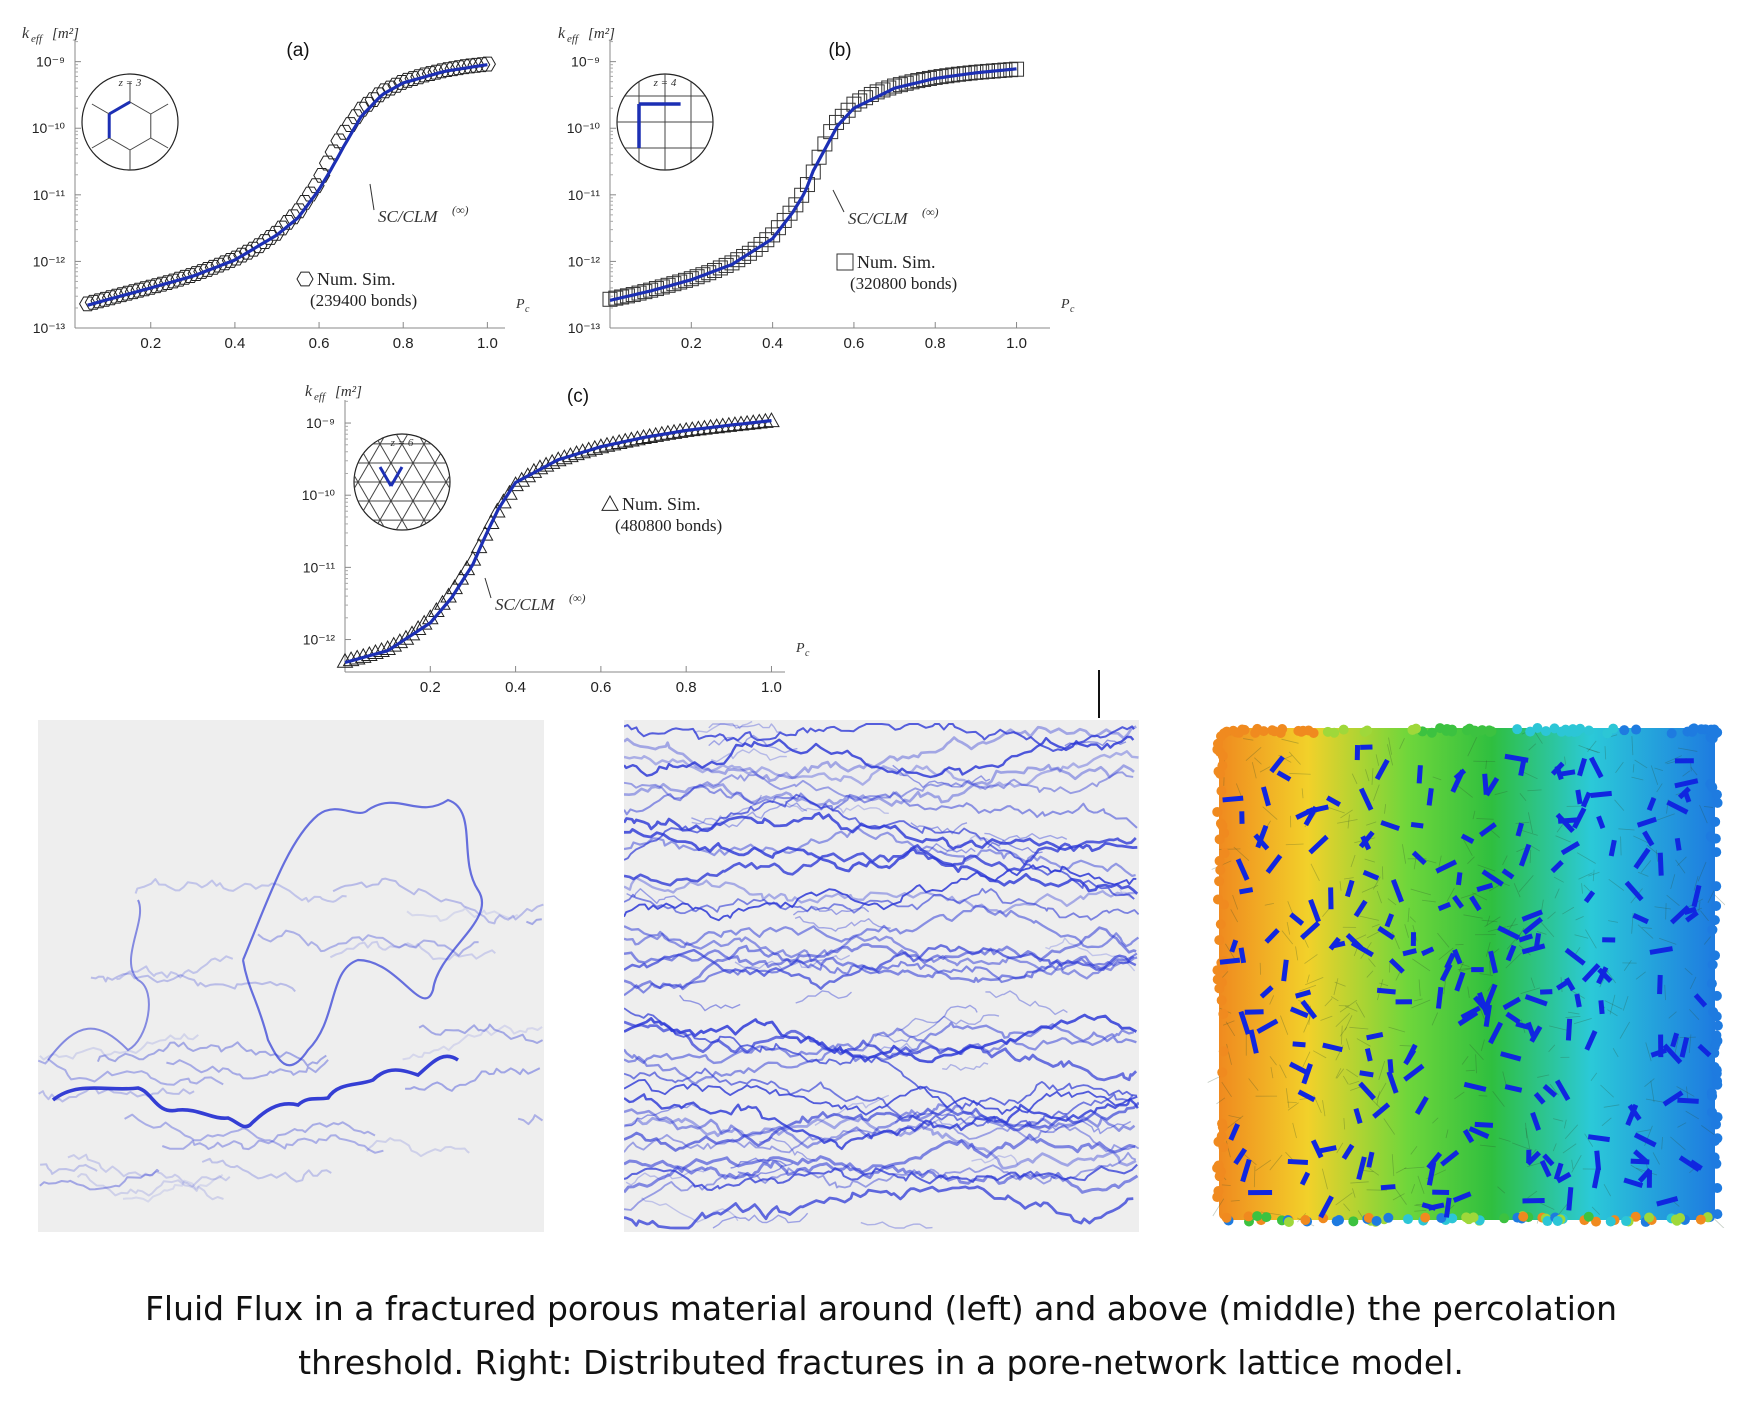 This screenshot has height=1426, width=1762. I want to click on flux-panel-middle, so click(881, 976).